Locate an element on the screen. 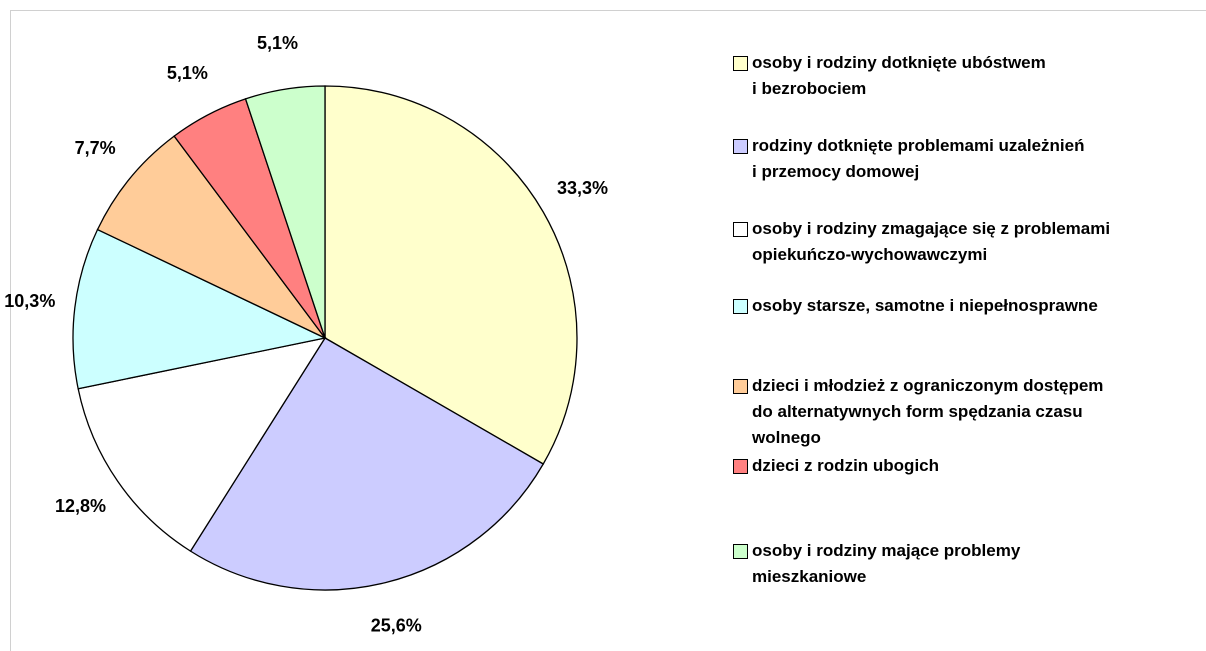 This screenshot has width=1206, height=651. legend-label: dzieci z rodzin ubogich is located at coordinates (845, 465).